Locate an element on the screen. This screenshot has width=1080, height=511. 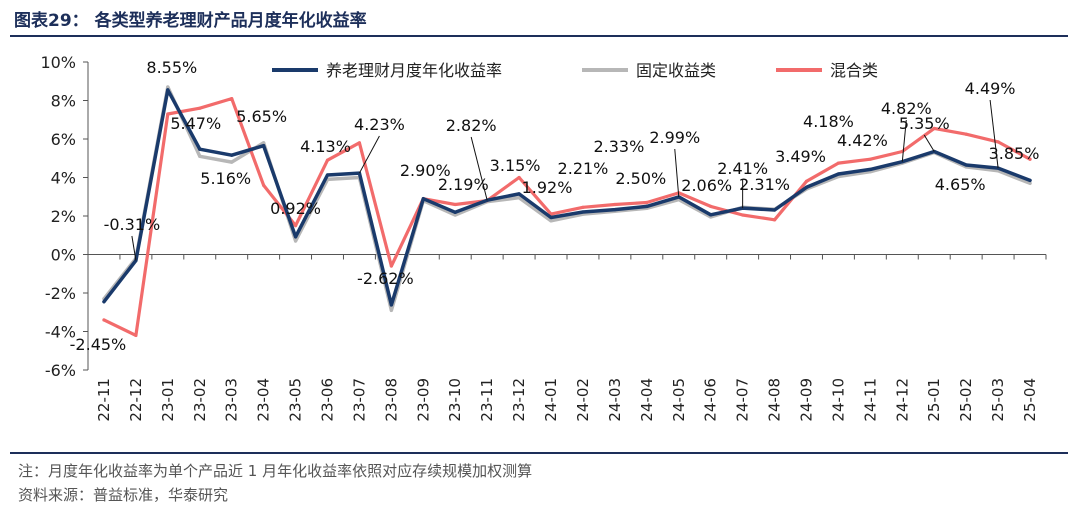
x-tick-label: 23-09 is located at coordinates (423, 400).